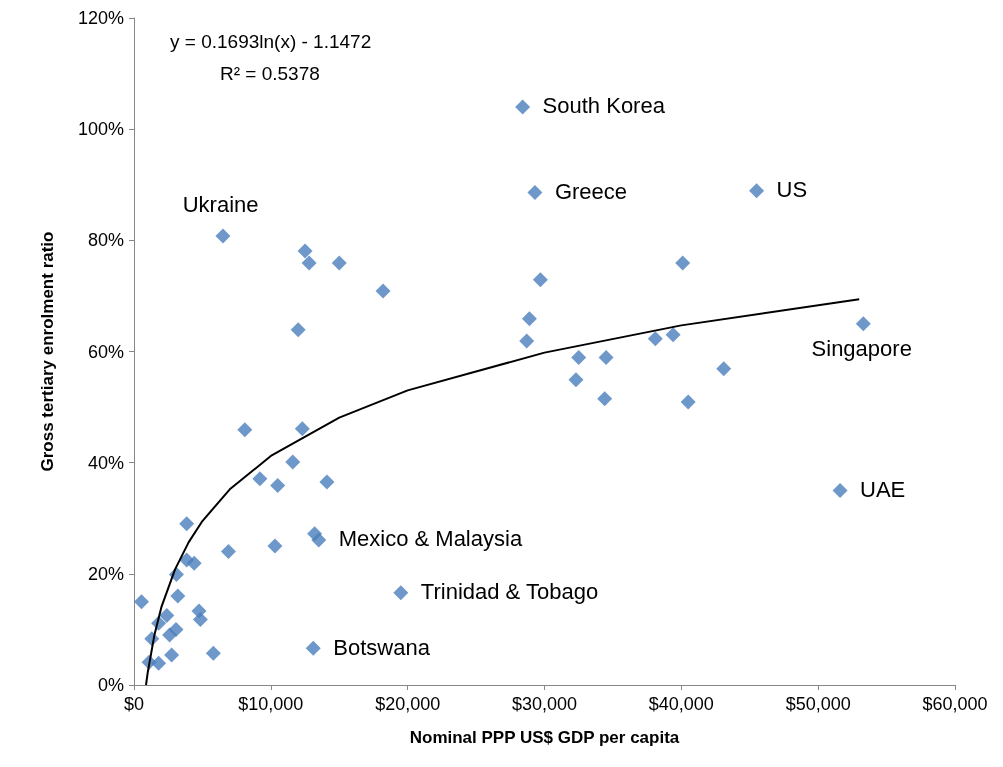  Describe the element at coordinates (681, 704) in the screenshot. I see `x-tick-label: $40,000` at that location.